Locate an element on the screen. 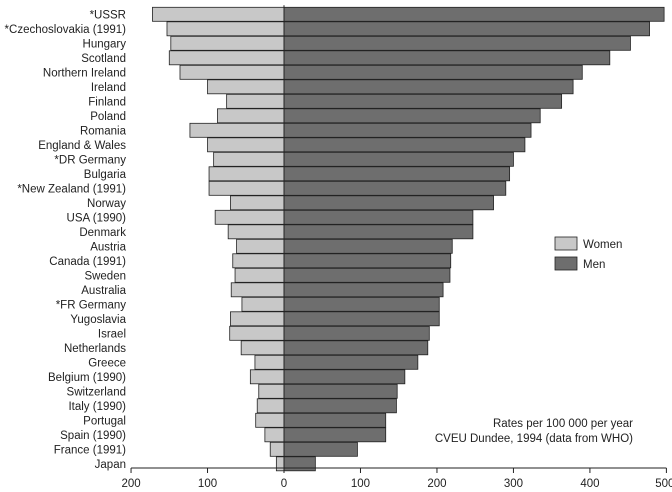 Image resolution: width=672 pixels, height=492 pixels. x-tick-label: 400 is located at coordinates (589, 484).